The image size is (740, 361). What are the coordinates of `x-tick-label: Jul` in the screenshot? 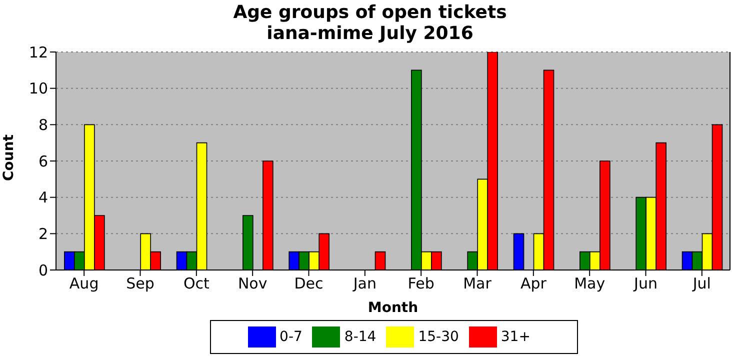 It's located at (701, 283).